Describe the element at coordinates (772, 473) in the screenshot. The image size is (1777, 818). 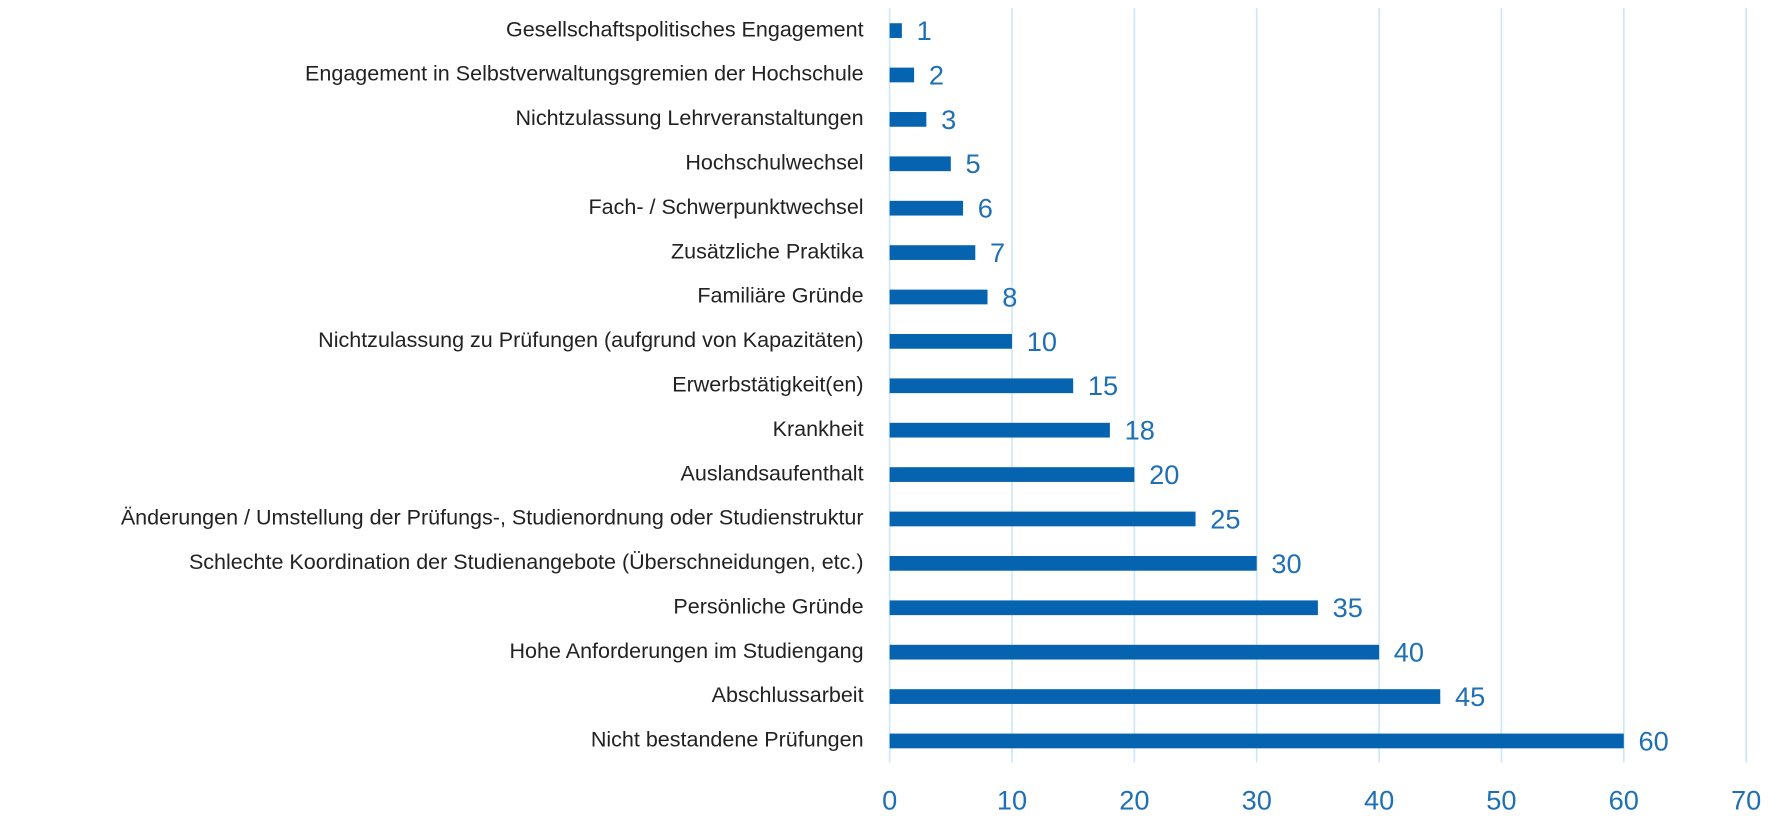
I see `category-label: Auslandsaufenthalt` at that location.